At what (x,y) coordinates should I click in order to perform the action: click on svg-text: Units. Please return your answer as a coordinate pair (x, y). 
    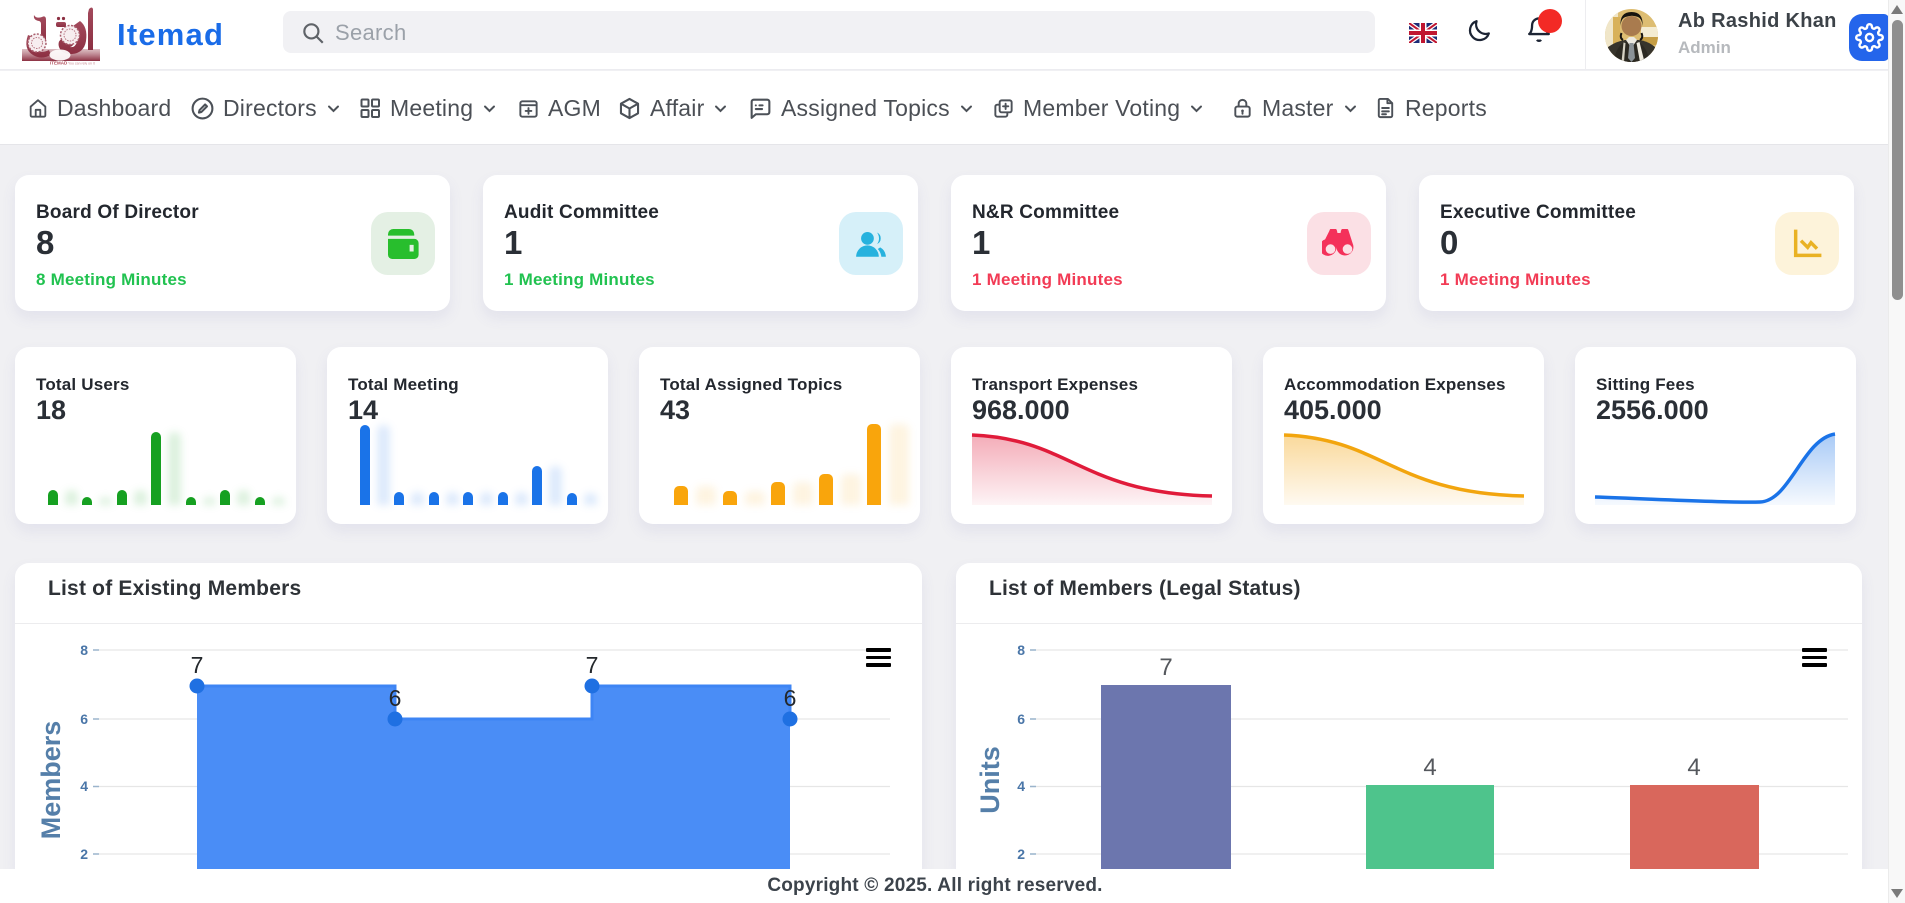
    Looking at the image, I should click on (990, 780).